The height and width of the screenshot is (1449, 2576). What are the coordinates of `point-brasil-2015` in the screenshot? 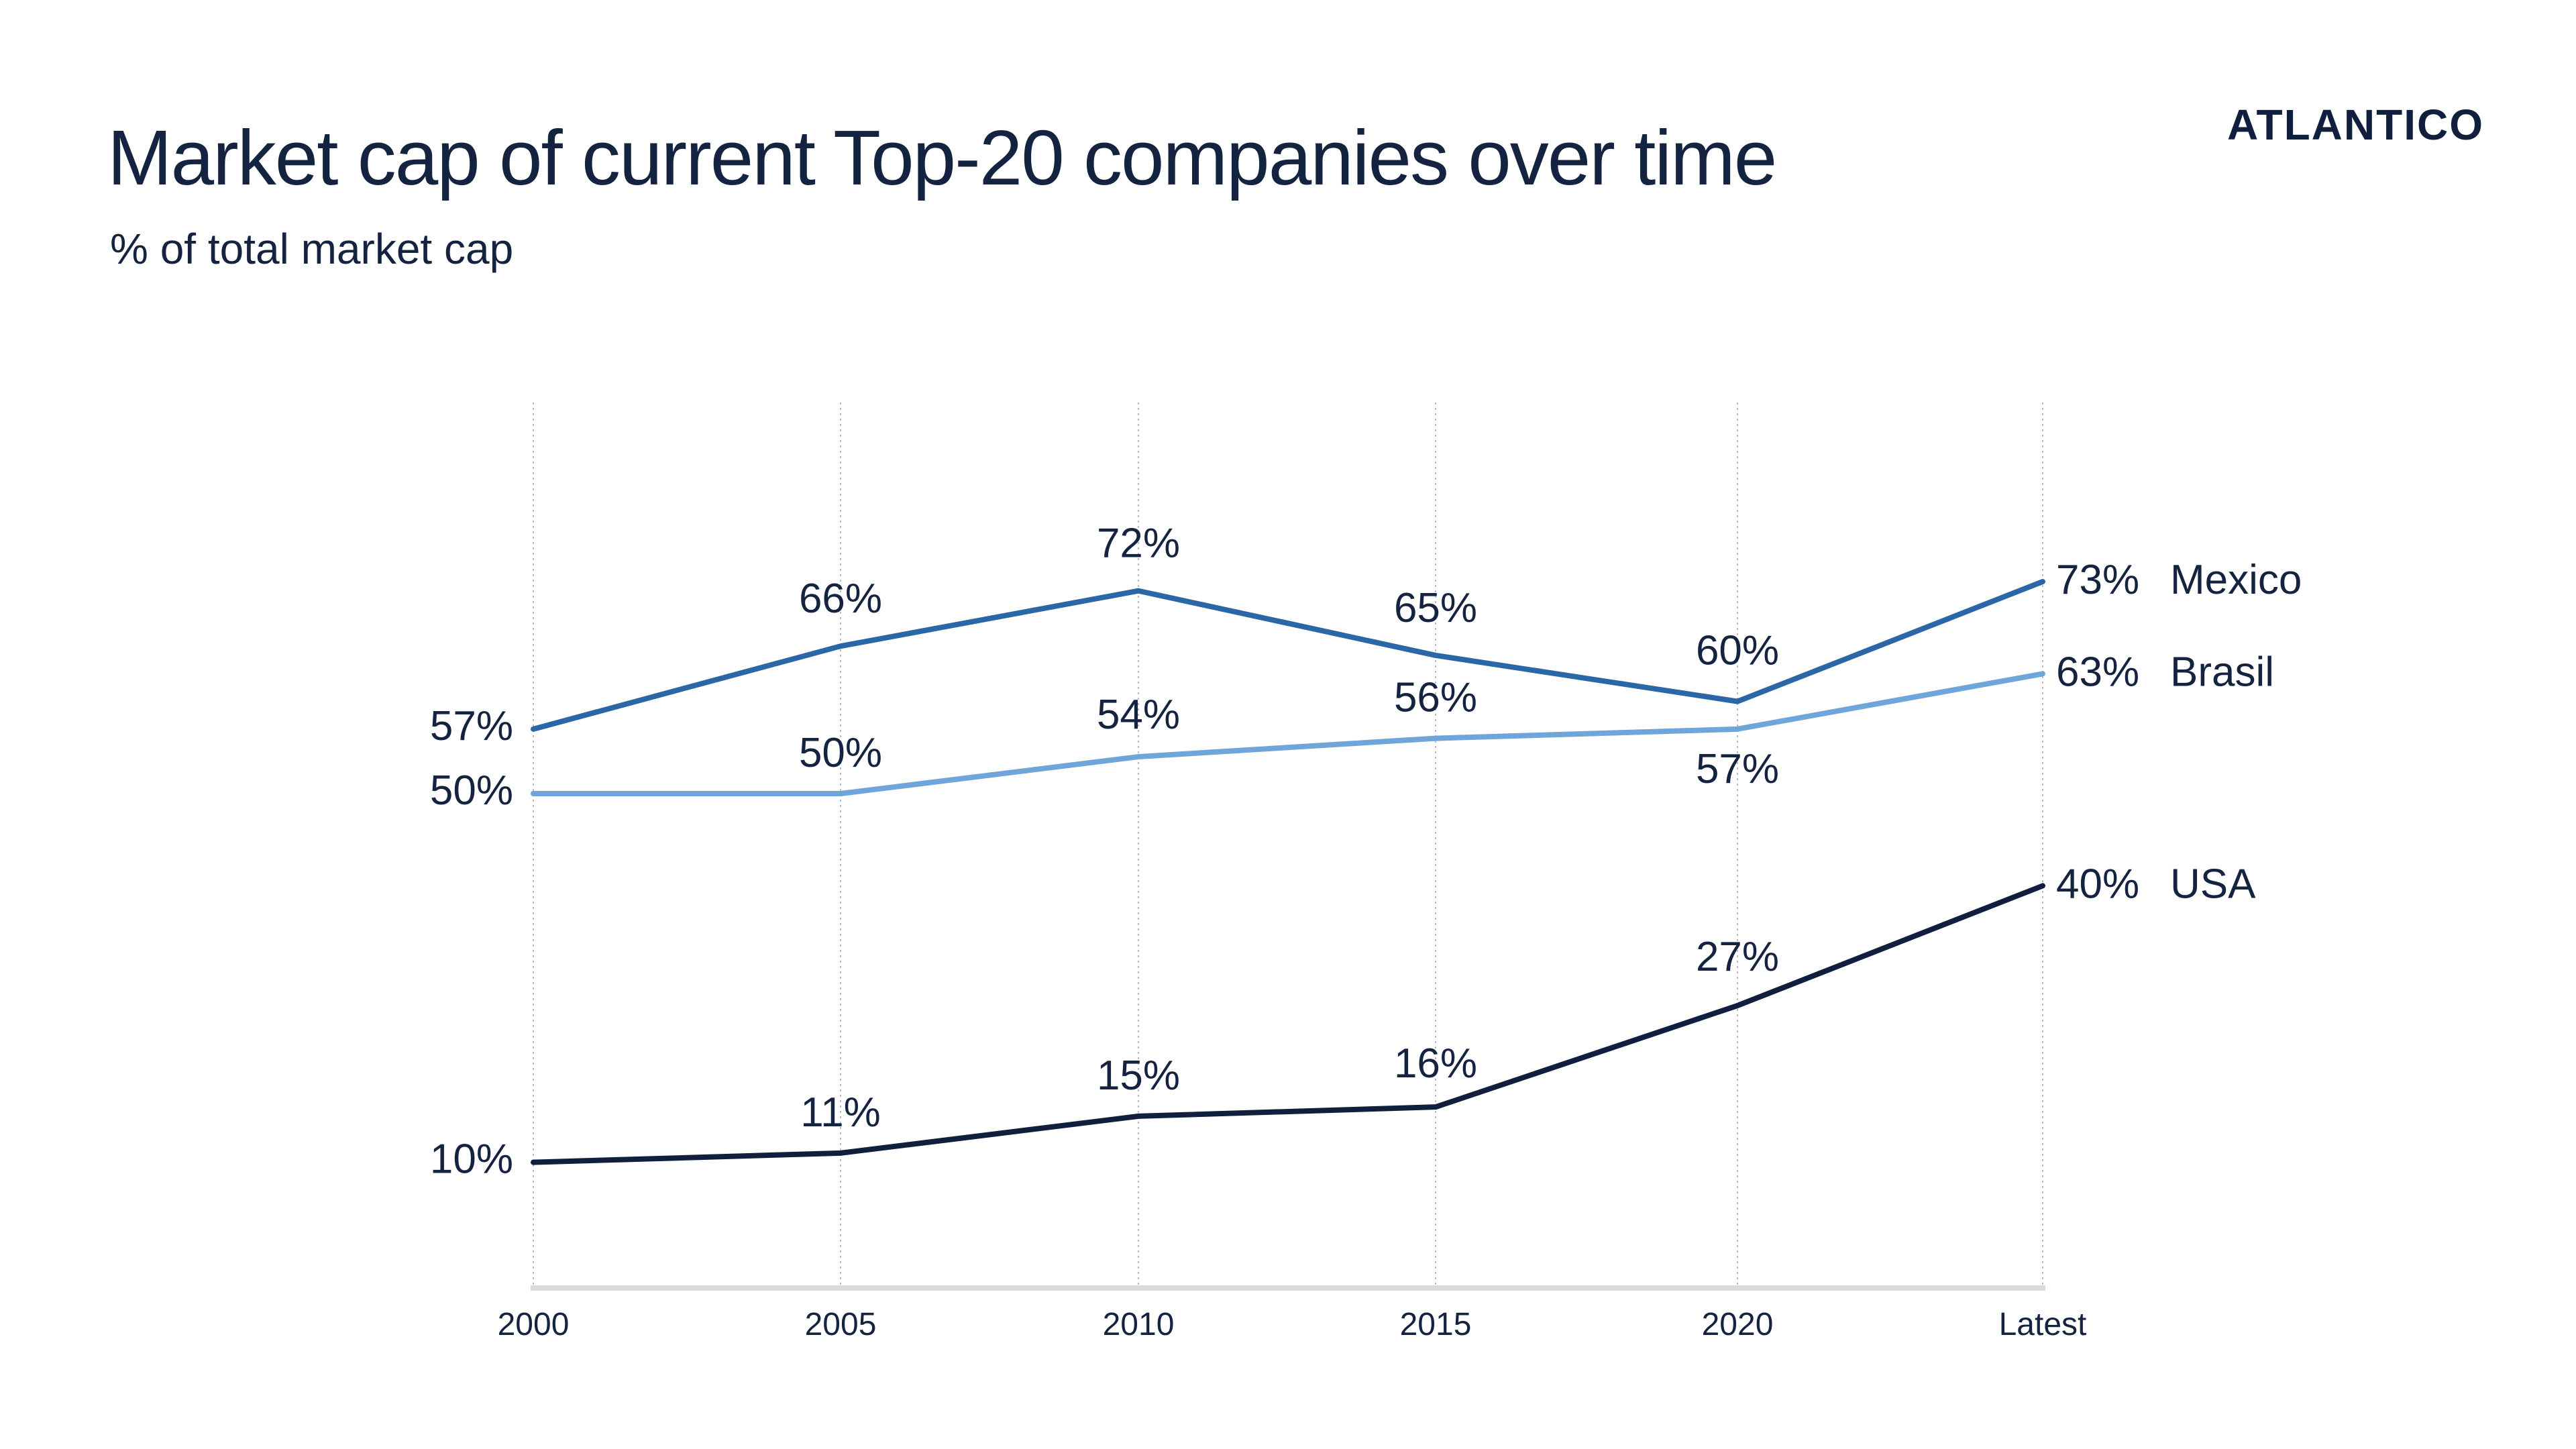 It's located at (1435, 738).